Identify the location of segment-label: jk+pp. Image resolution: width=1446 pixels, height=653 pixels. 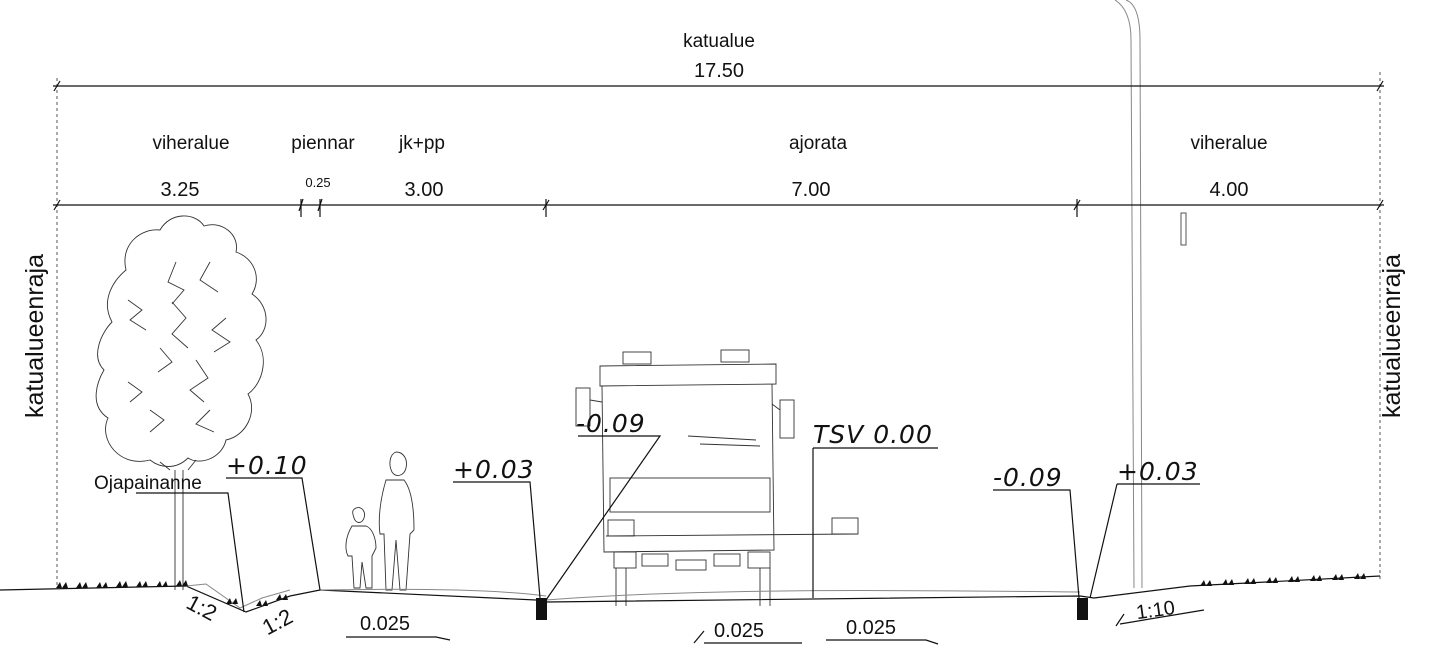
(421, 143).